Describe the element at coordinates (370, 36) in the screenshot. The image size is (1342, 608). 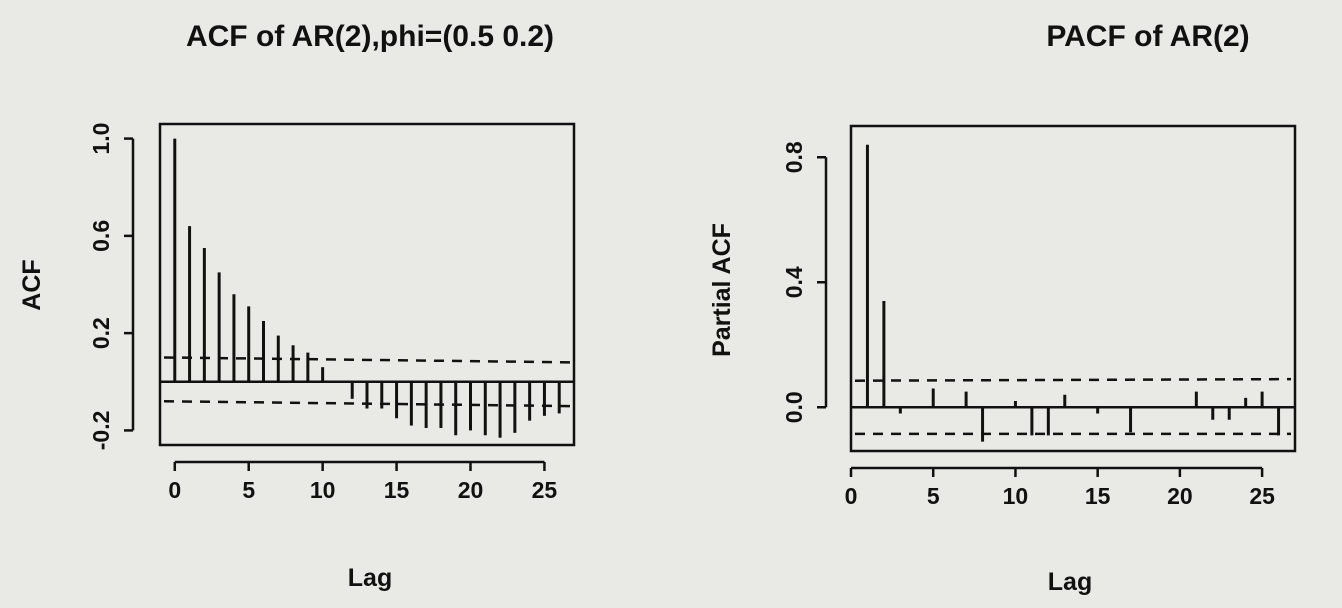
I see `acf-title: ACF of AR(2),phi=(0.5 0.2)` at that location.